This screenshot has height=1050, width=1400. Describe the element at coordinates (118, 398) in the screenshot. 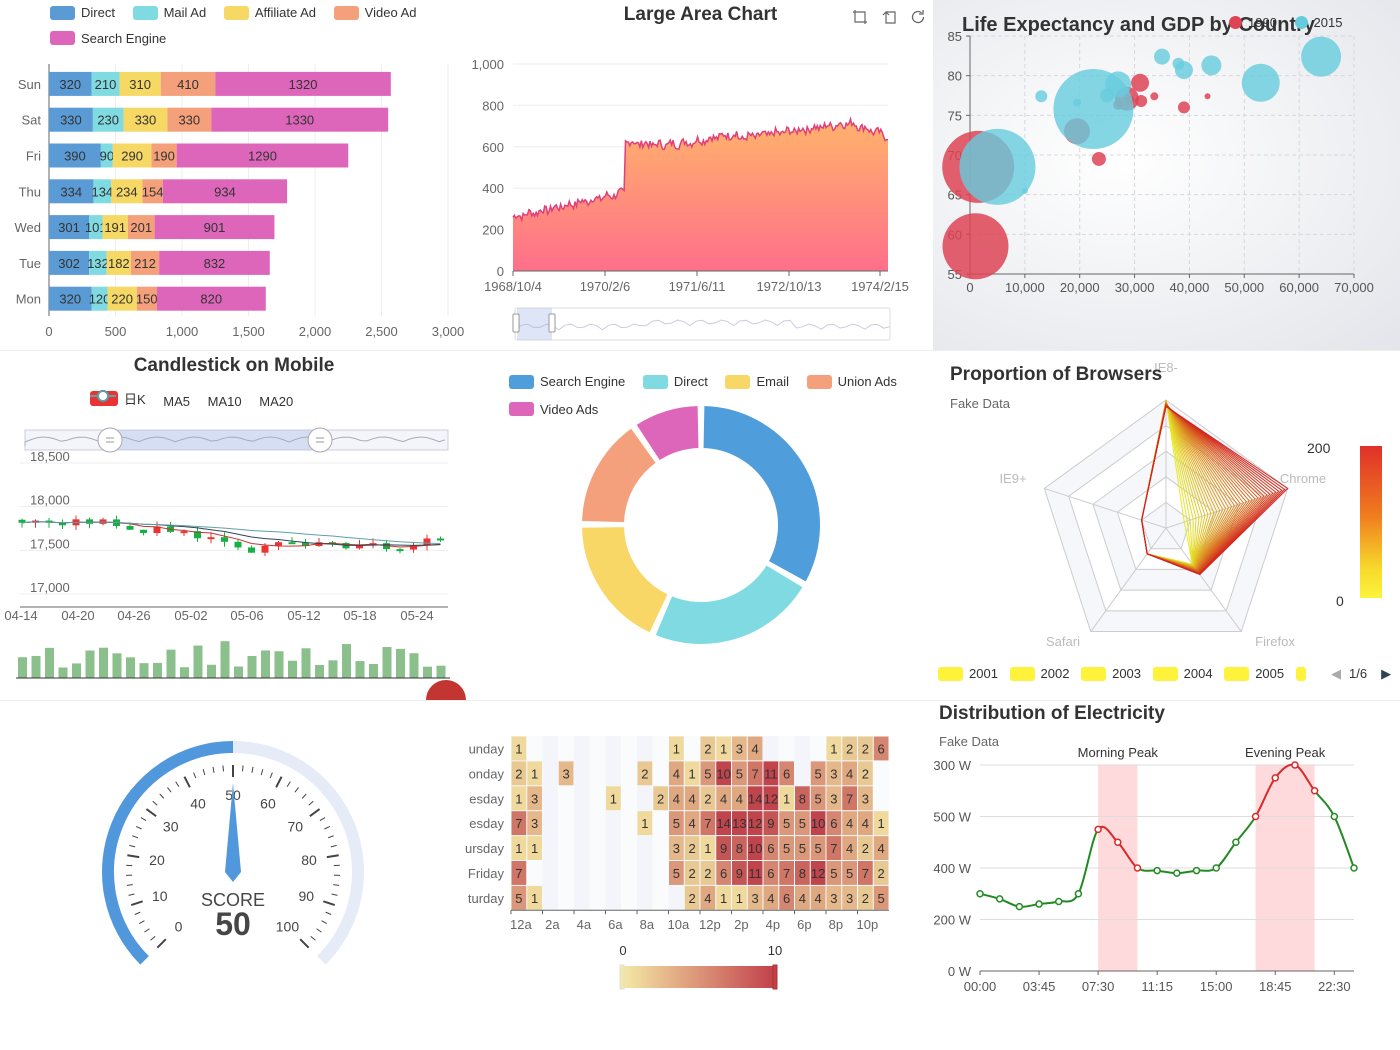

I see `legend-item-daily-k: 日K` at that location.